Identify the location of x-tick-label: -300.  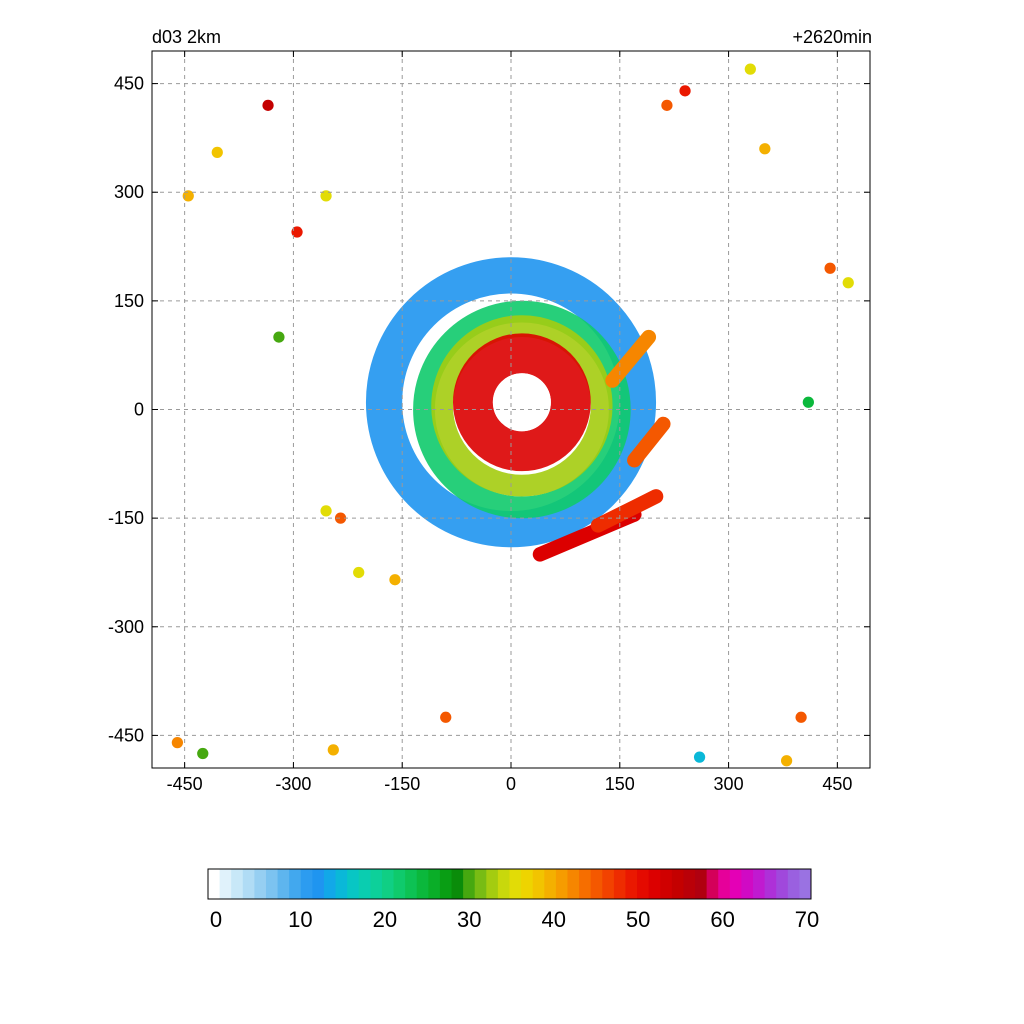
(293, 784).